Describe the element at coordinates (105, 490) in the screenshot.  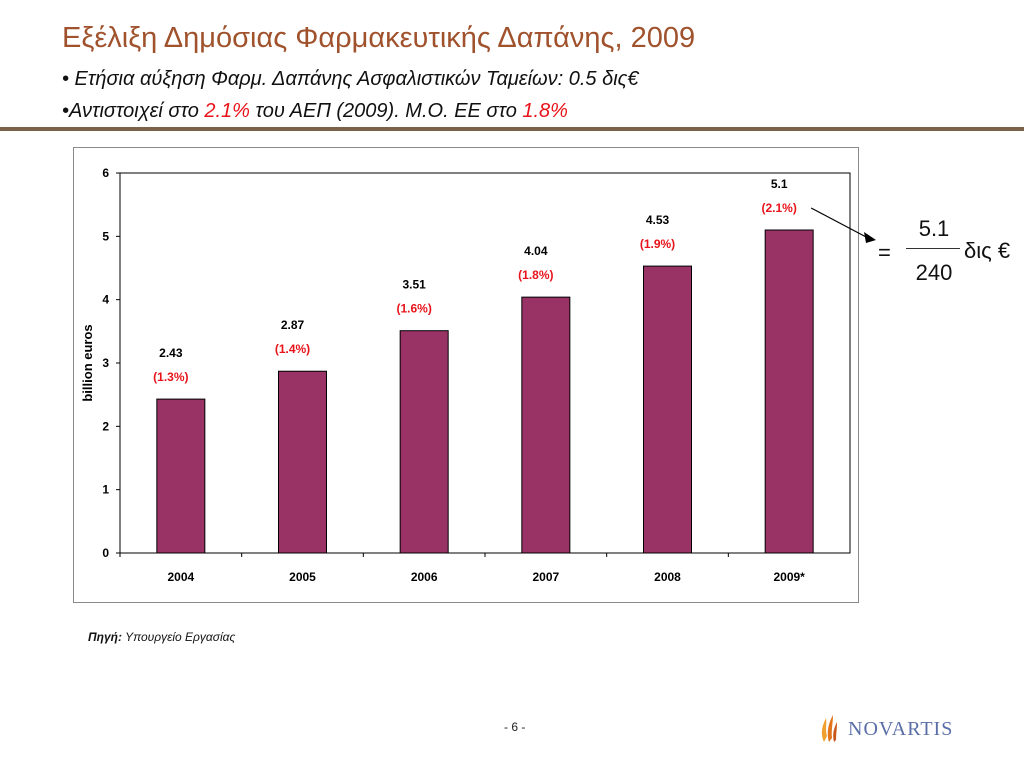
I see `y-tick-label: 1` at that location.